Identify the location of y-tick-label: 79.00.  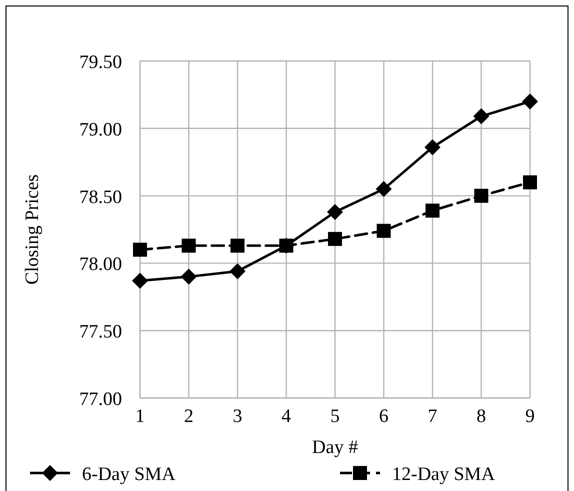
(100, 129).